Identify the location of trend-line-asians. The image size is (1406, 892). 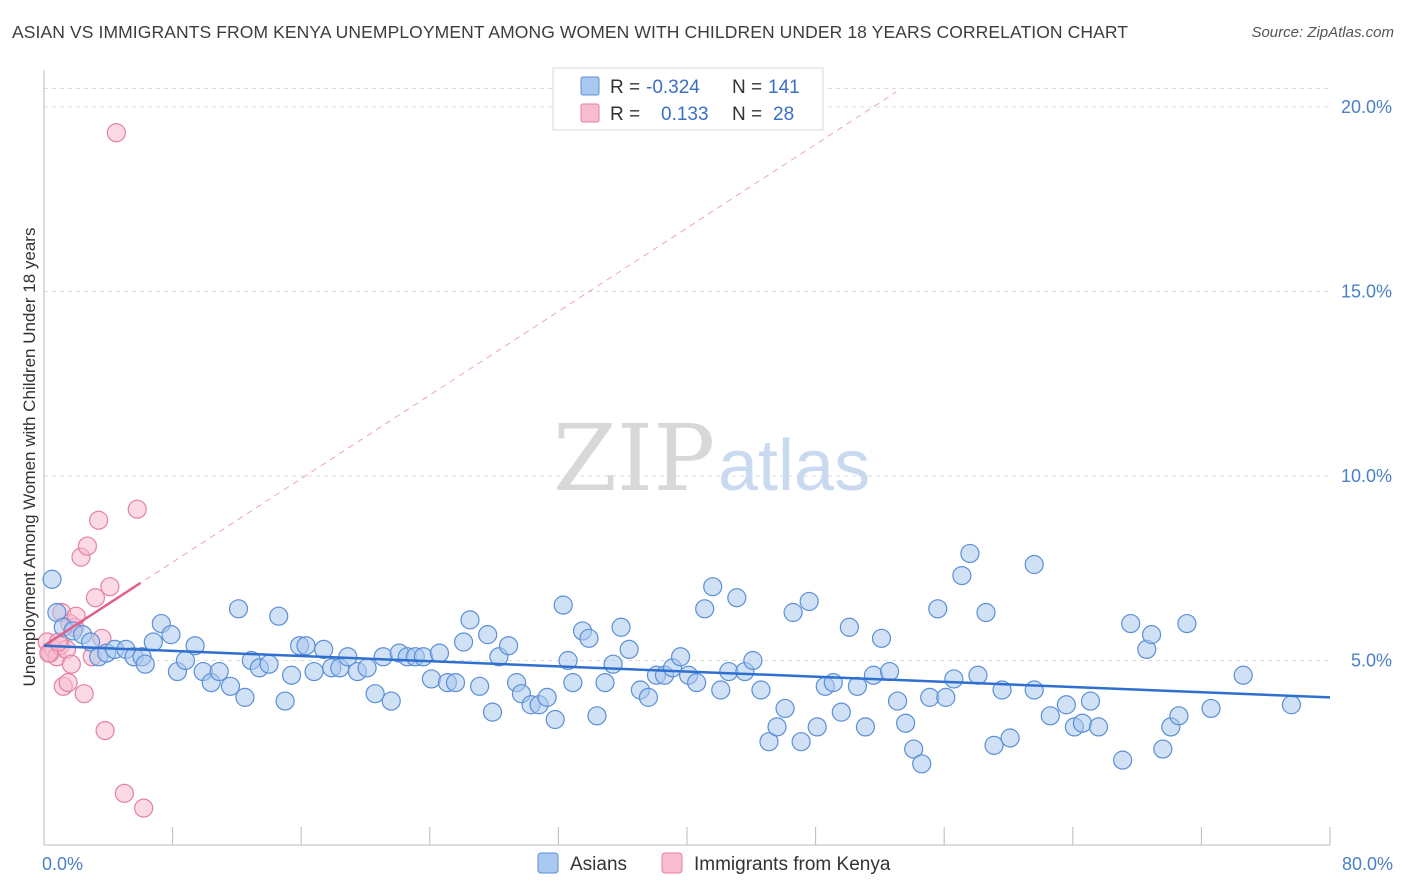
(687, 671).